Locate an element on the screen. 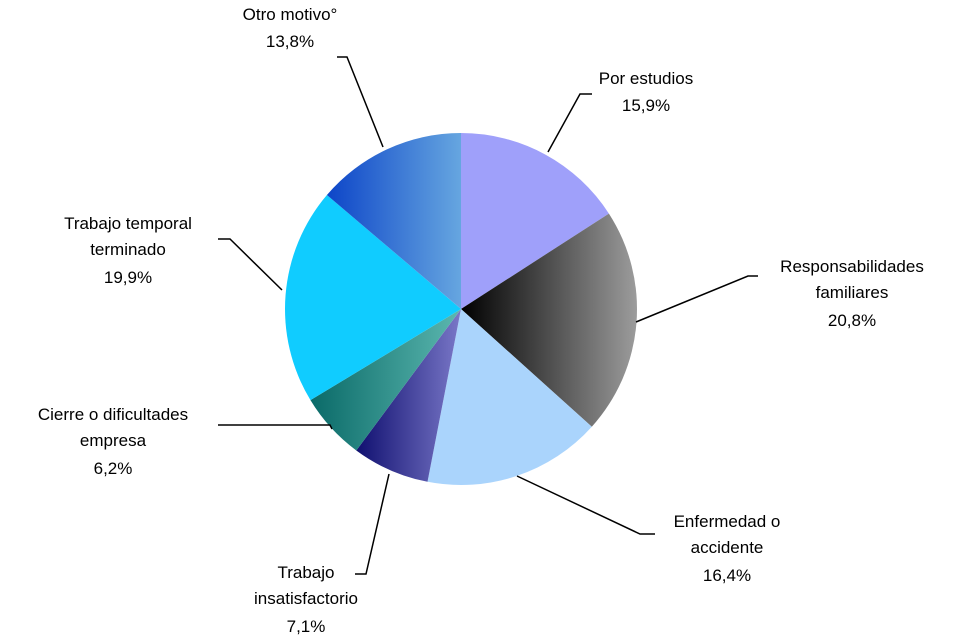 The width and height of the screenshot is (958, 642). slice-label: accidente is located at coordinates (727, 547).